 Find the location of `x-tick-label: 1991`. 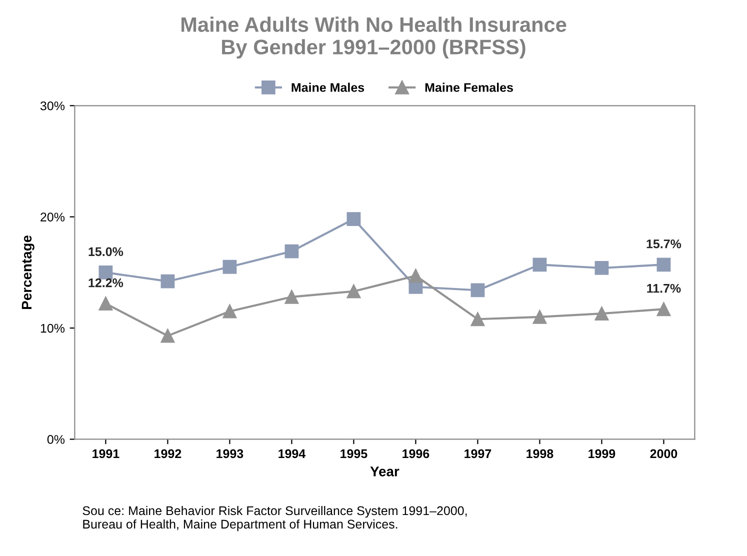

x-tick-label: 1991 is located at coordinates (106, 453).